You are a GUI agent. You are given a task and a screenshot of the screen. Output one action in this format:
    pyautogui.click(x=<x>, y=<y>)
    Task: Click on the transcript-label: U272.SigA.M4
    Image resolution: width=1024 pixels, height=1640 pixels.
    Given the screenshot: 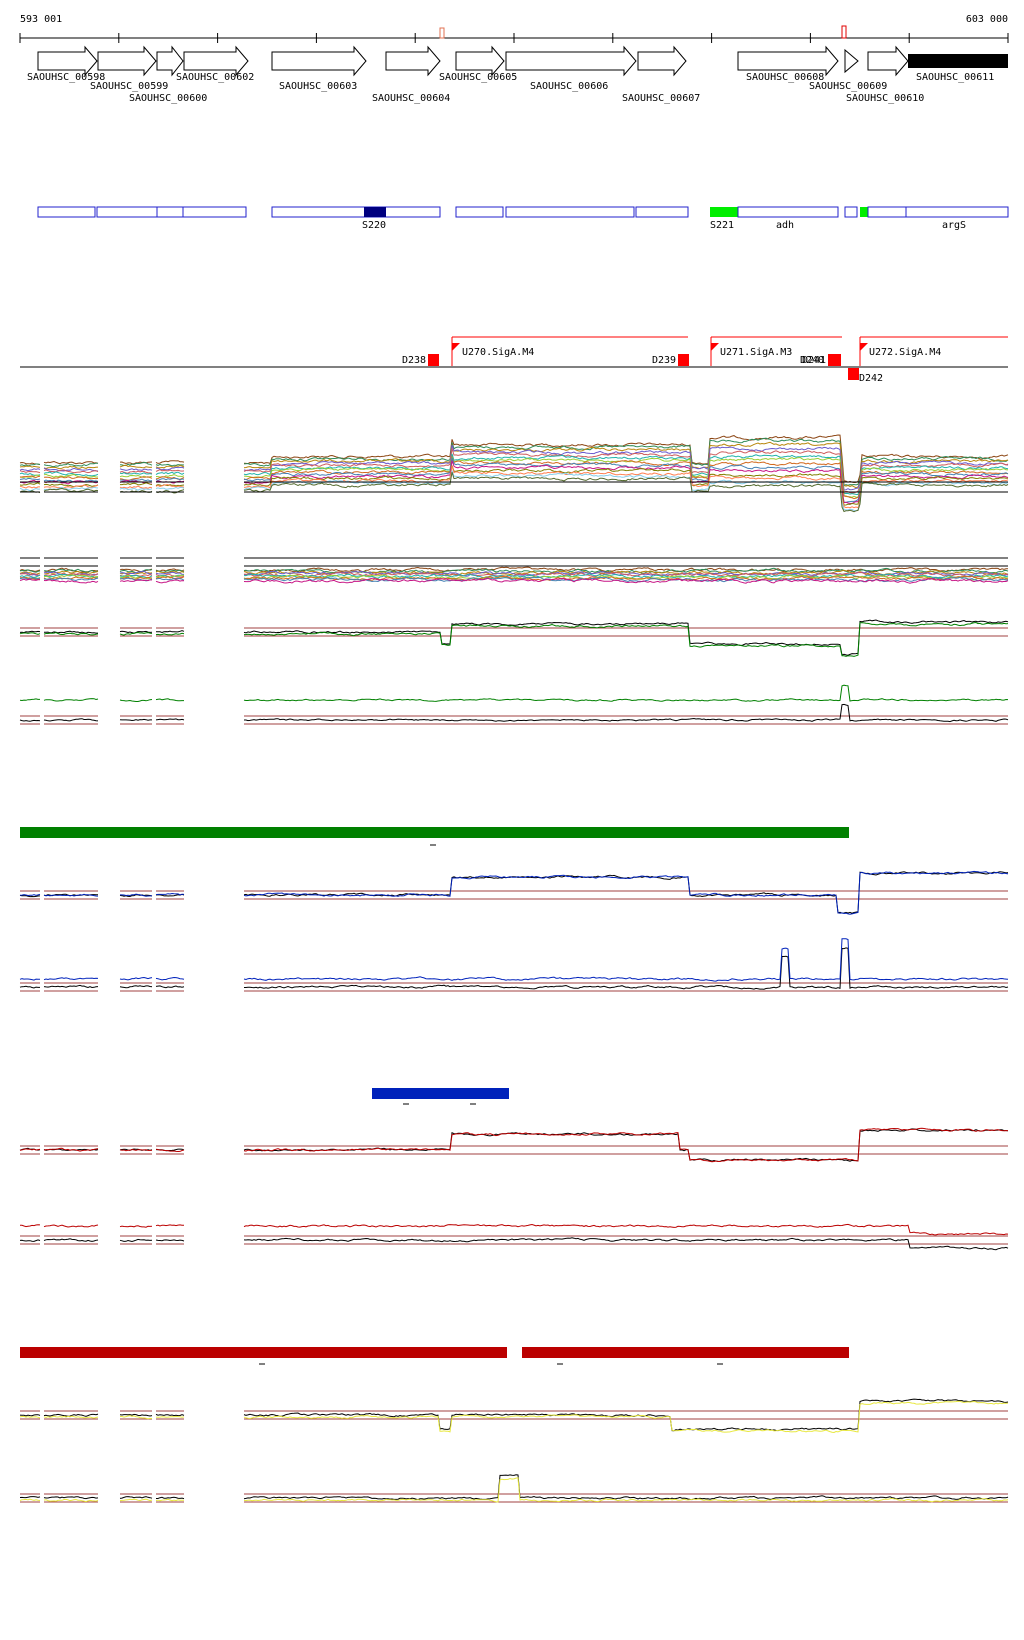 What is the action you would take?
    pyautogui.click(x=905, y=352)
    